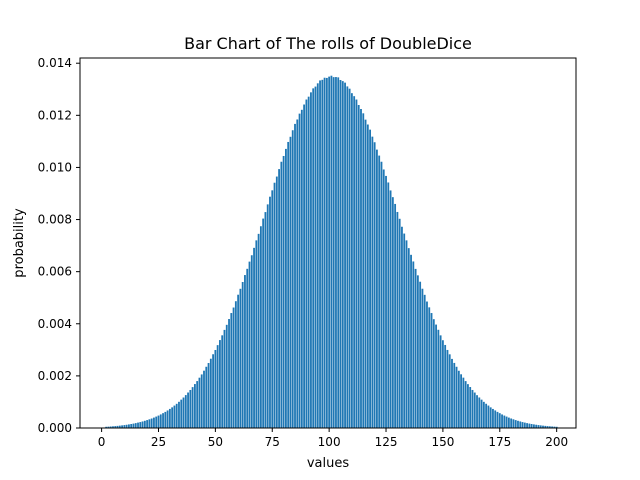 The height and width of the screenshot is (480, 640). Describe the element at coordinates (328, 43) in the screenshot. I see `chart-title: Bar Chart of The rolls of DoubleDice` at that location.